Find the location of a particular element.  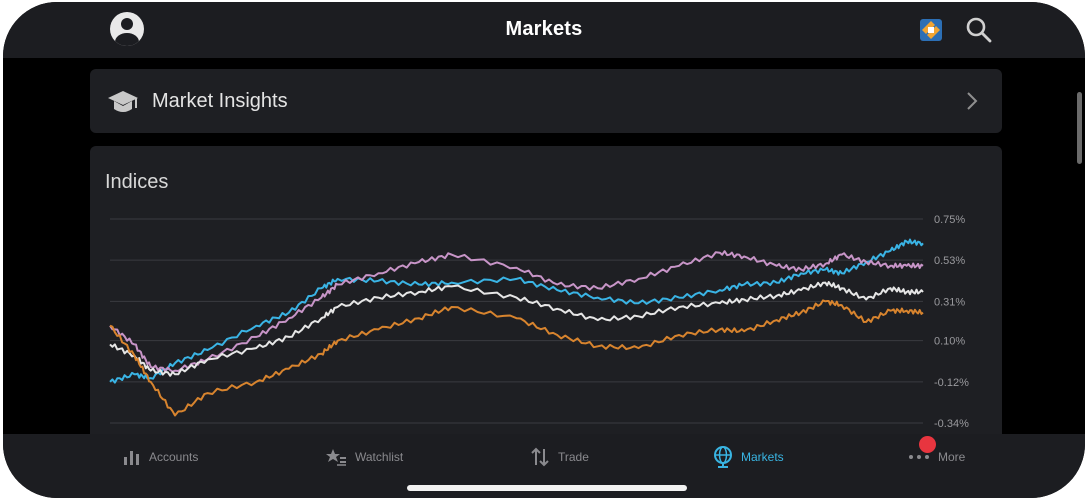

page-title: Markets is located at coordinates (544, 29).